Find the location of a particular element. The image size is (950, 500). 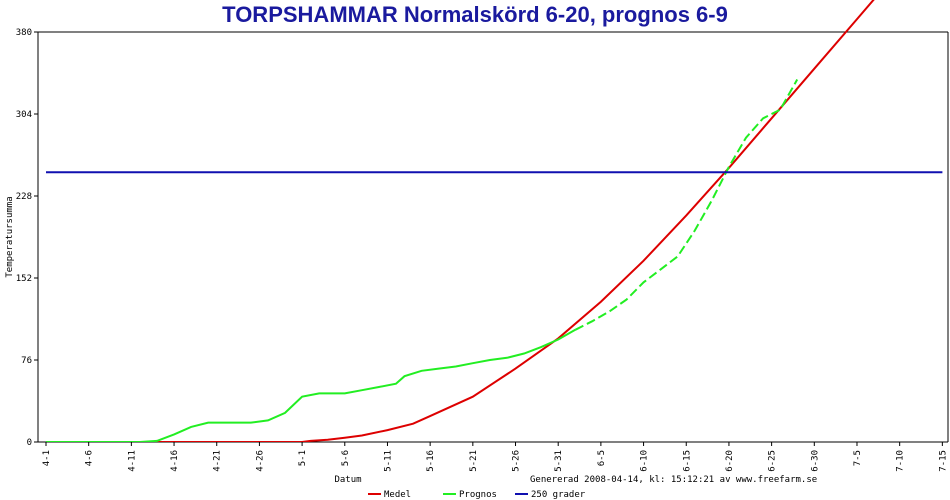

x-tick-label: 4-6 is located at coordinates (90, 458).